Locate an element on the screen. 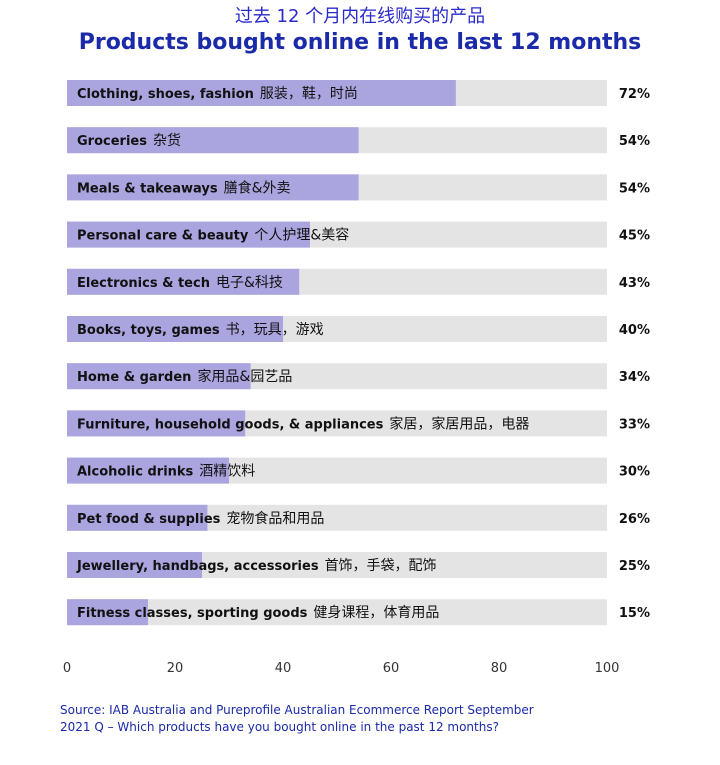  bar-label: Fitness classes, sporting goods 健身课程，体育用品 is located at coordinates (258, 613).